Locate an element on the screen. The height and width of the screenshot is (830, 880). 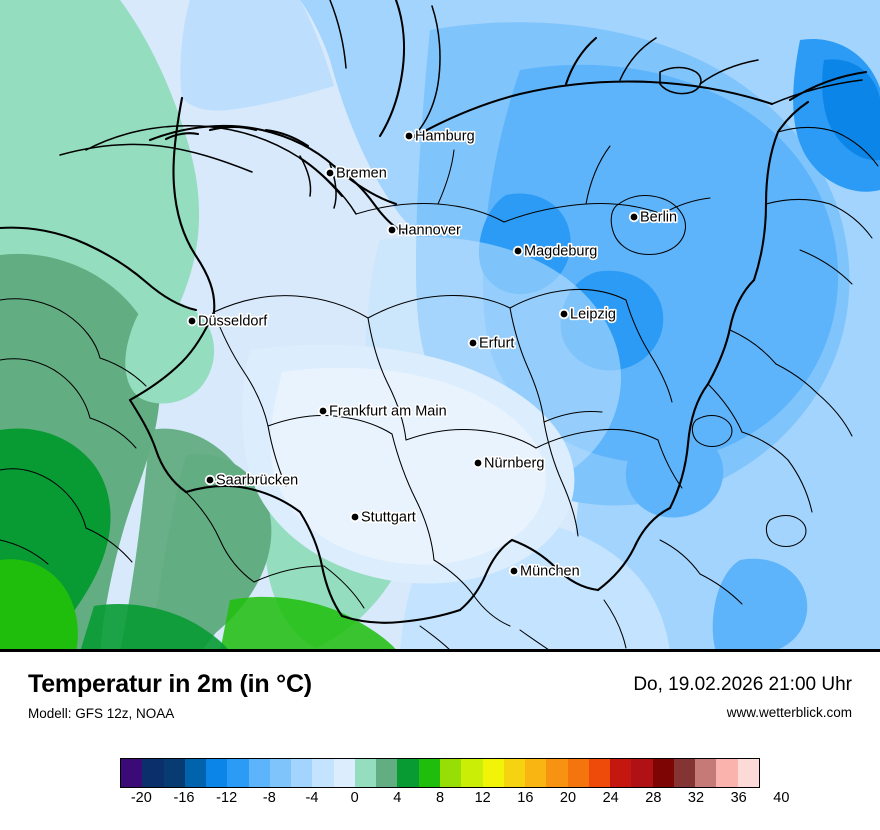
color-scale-tick-label: -12 is located at coordinates (227, 798).